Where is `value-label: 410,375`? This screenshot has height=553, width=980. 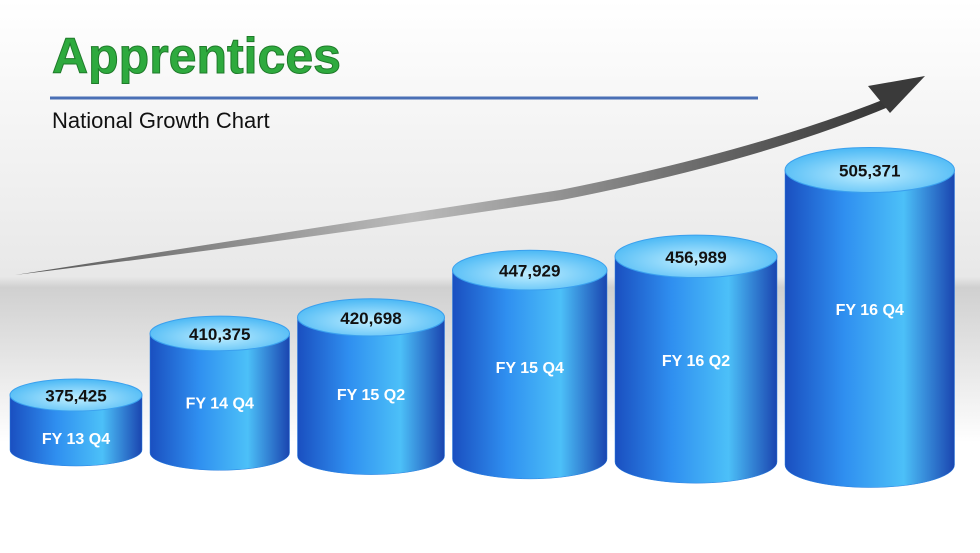 value-label: 410,375 is located at coordinates (219, 334).